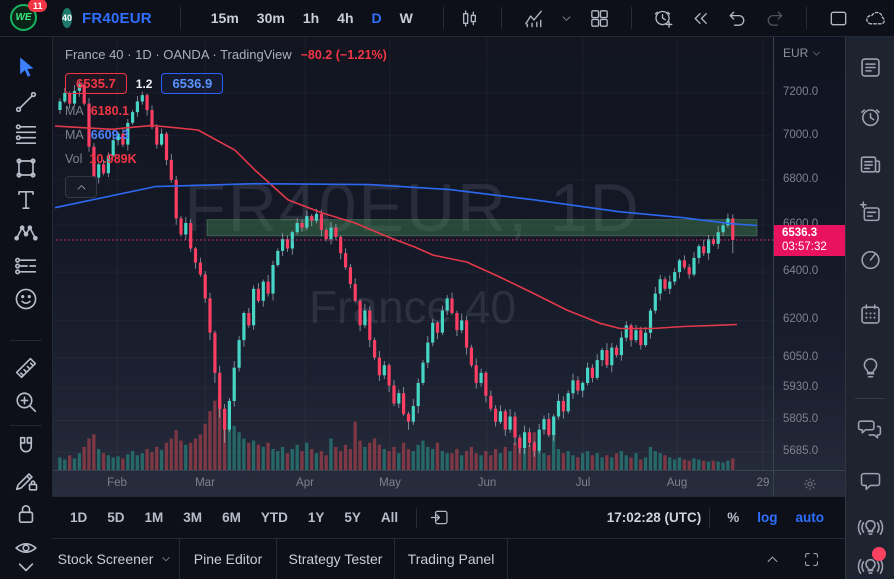 Image resolution: width=894 pixels, height=579 pixels. What do you see at coordinates (79, 517) in the screenshot?
I see `range-1d: 1D` at bounding box center [79, 517].